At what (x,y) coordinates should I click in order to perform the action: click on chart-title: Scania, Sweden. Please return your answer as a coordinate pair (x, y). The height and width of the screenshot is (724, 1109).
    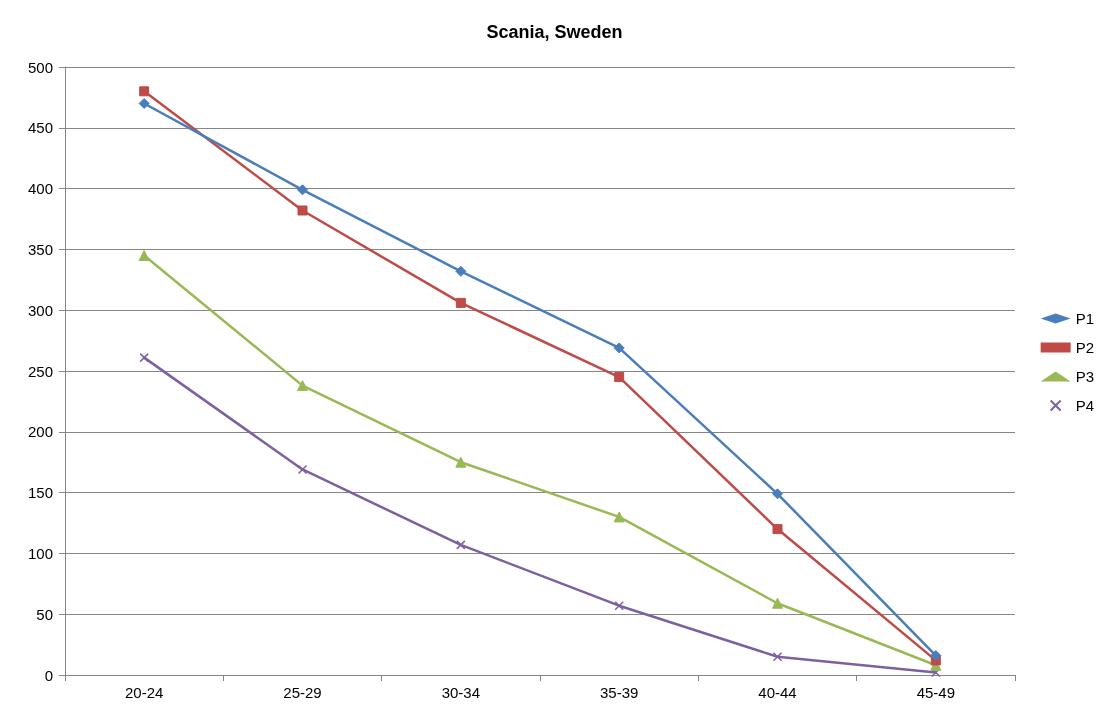
    Looking at the image, I should click on (554, 32).